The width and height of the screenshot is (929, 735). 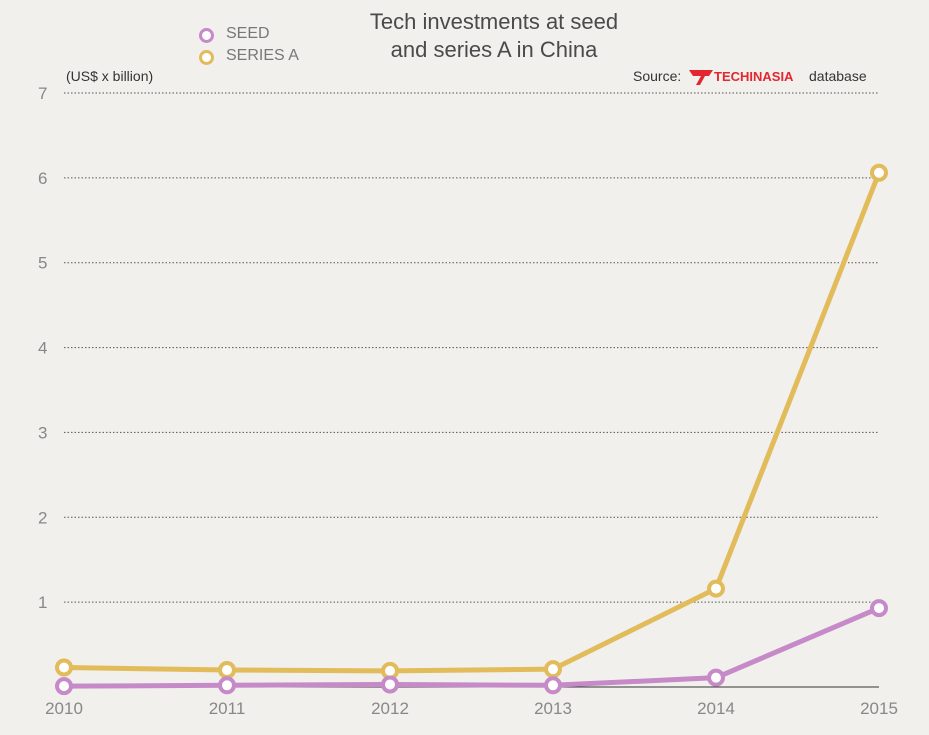 I want to click on y-tick-label: 4, so click(x=42, y=348).